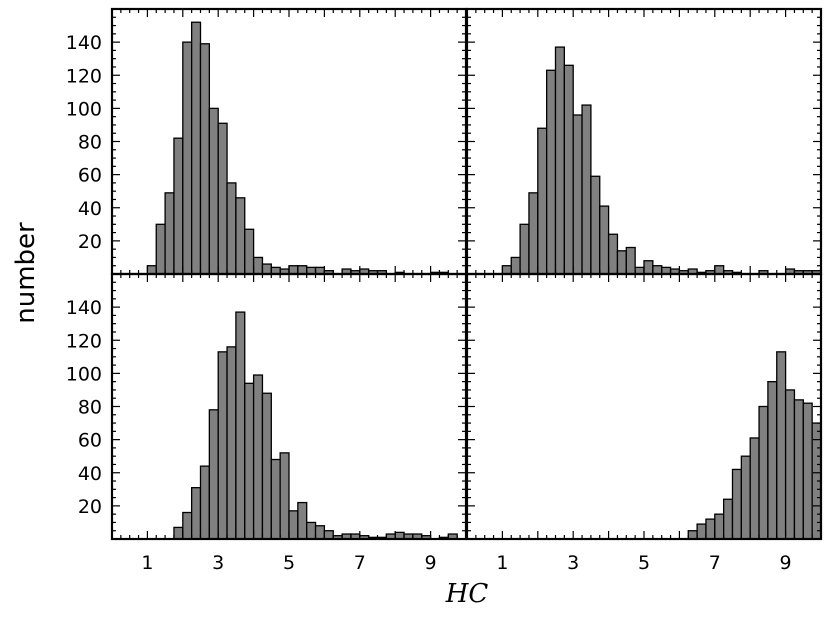 This screenshot has width=830, height=617. I want to click on y-axis-label: number, so click(26, 273).